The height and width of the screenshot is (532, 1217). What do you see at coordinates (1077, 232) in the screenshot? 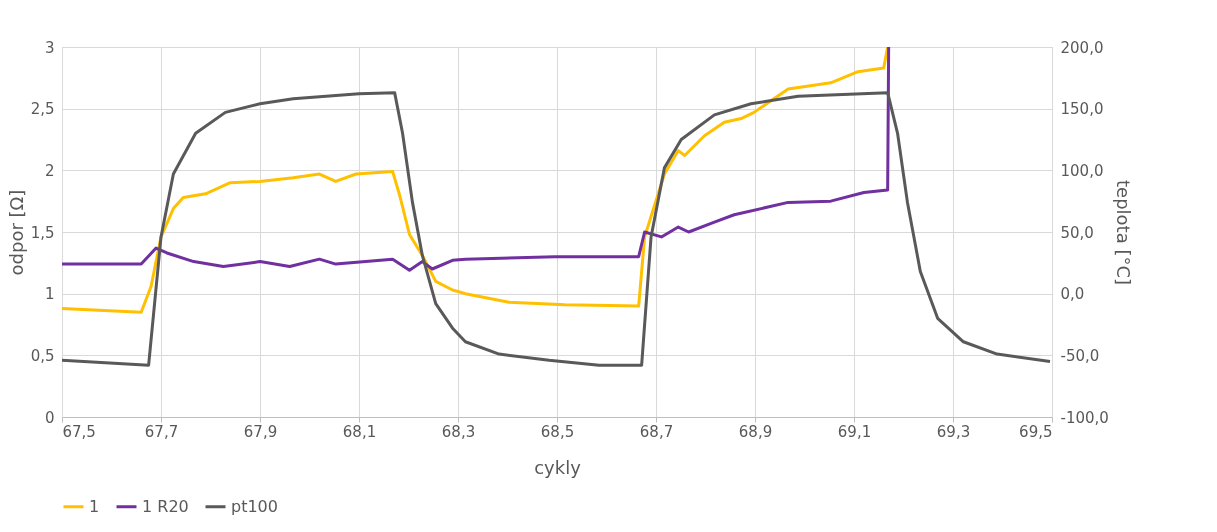
I see `y2-tick-label: 50,0` at bounding box center [1077, 232].